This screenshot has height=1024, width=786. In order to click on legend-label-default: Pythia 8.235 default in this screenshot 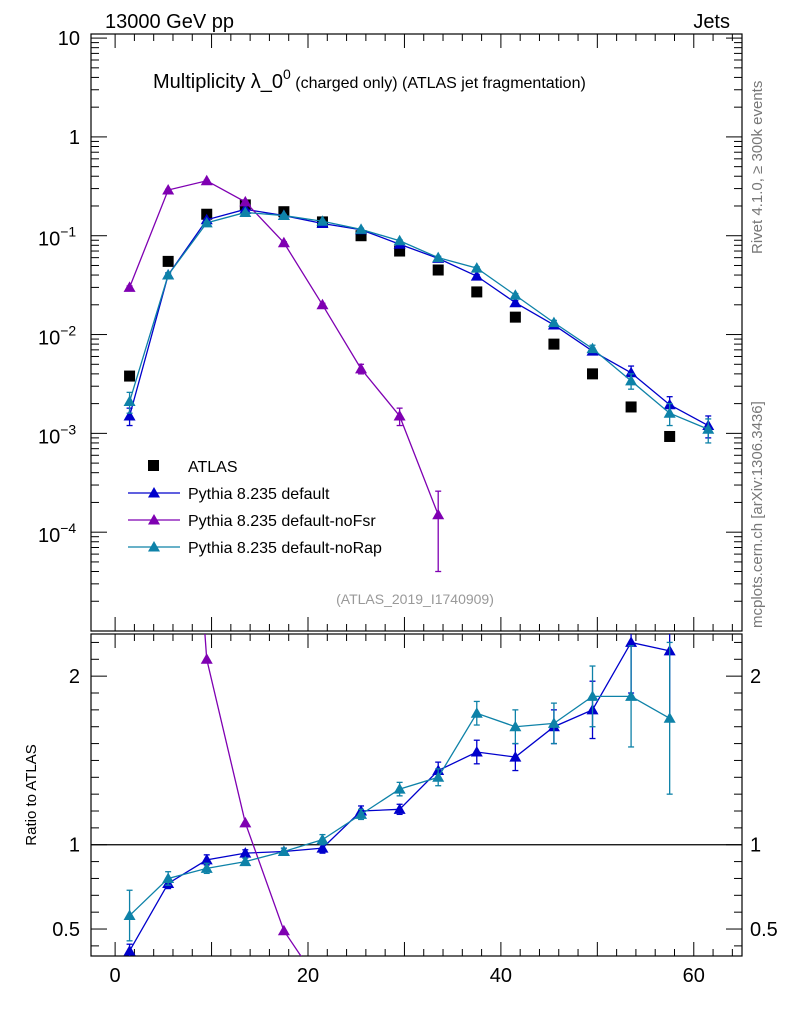, I will do `click(259, 494)`.